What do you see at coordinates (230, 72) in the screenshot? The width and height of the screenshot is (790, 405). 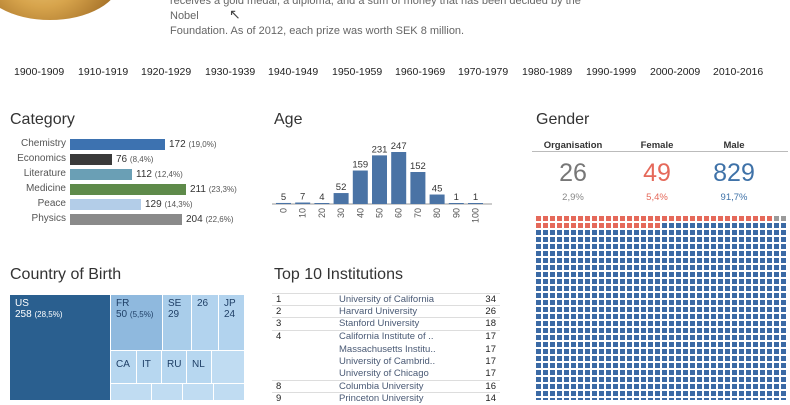 I see `decade-filter-1930-1939: 1930-1939` at bounding box center [230, 72].